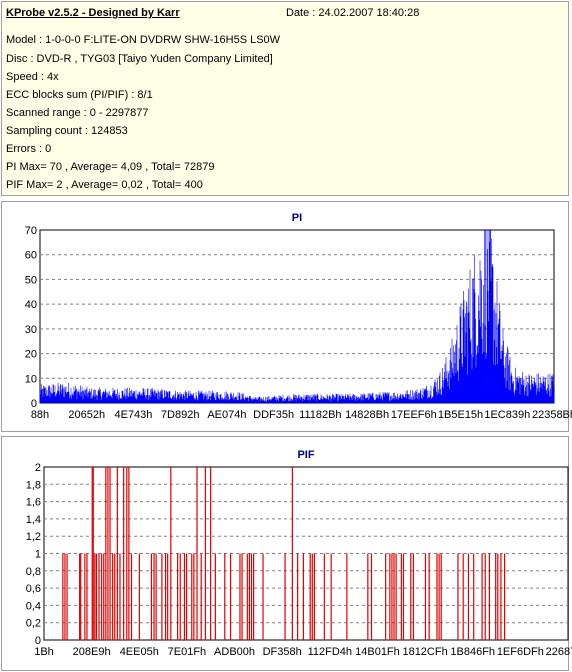 This screenshot has width=572, height=672. I want to click on chart-title: PI, so click(297, 218).